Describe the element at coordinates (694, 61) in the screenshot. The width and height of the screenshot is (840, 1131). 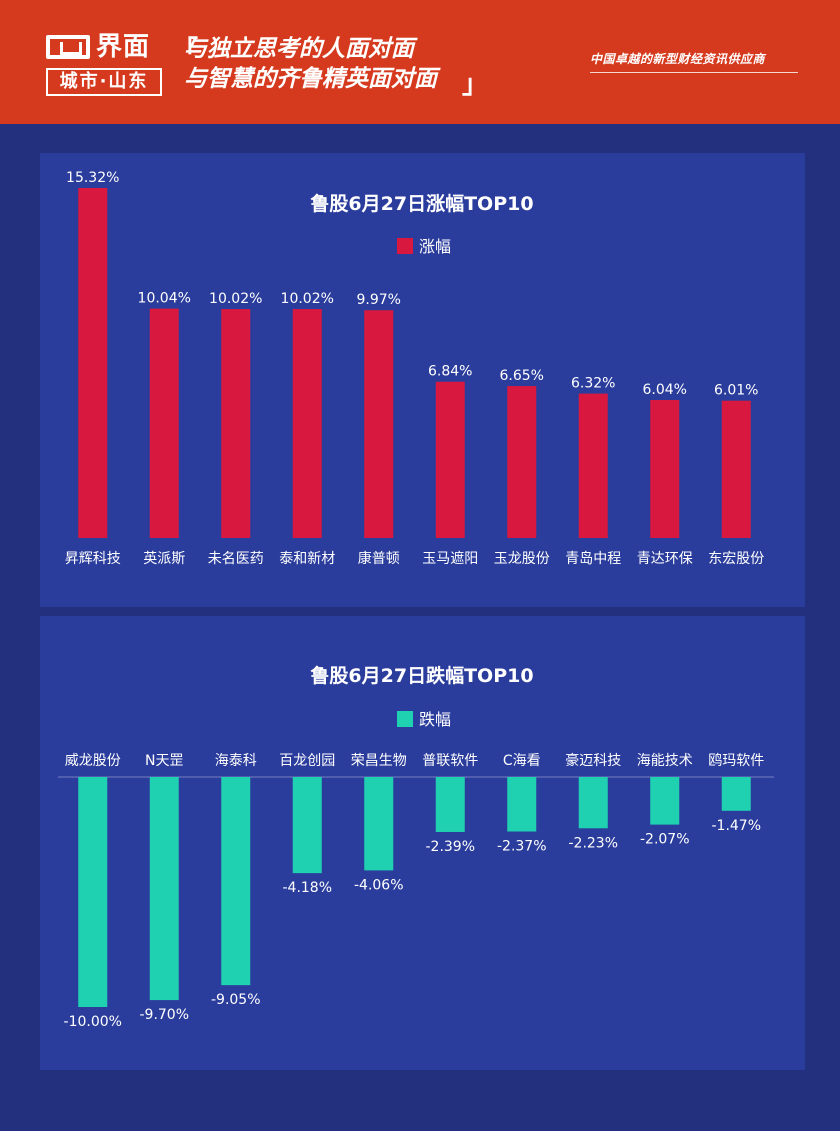
I see `tagline: 中国卓越的新型财经资讯供应商` at that location.